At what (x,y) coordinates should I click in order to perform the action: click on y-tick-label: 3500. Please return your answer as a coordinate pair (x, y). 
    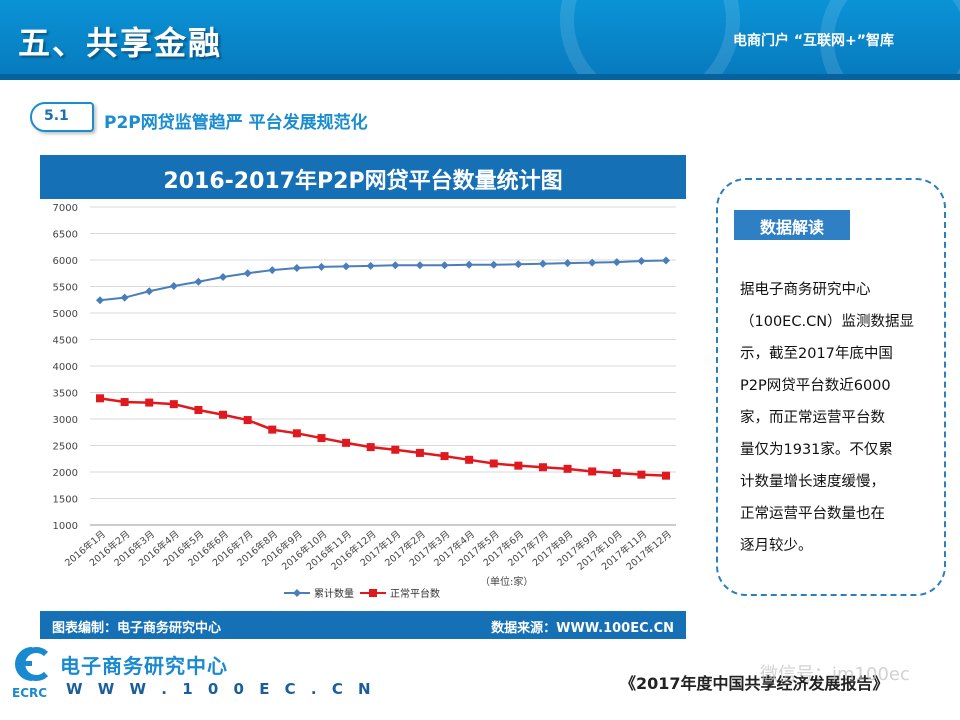
    Looking at the image, I should click on (65, 394).